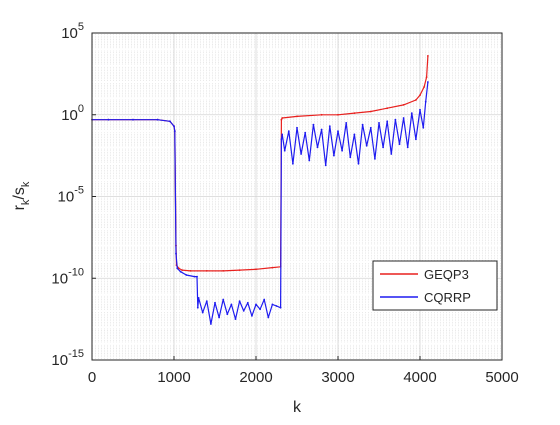 This screenshot has height=425, width=560. Describe the element at coordinates (303, 371) in the screenshot. I see `x-axis-ticks: 0 1000 2000 3000 4000 5000` at that location.